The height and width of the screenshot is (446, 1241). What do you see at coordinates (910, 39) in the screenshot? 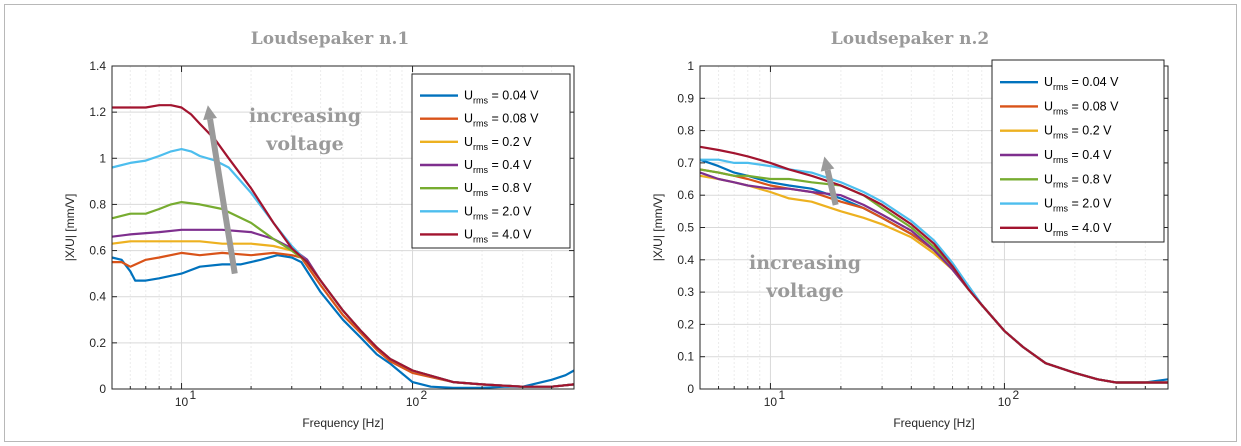
I see `chart-title: Loudsepaker n.2` at bounding box center [910, 39].